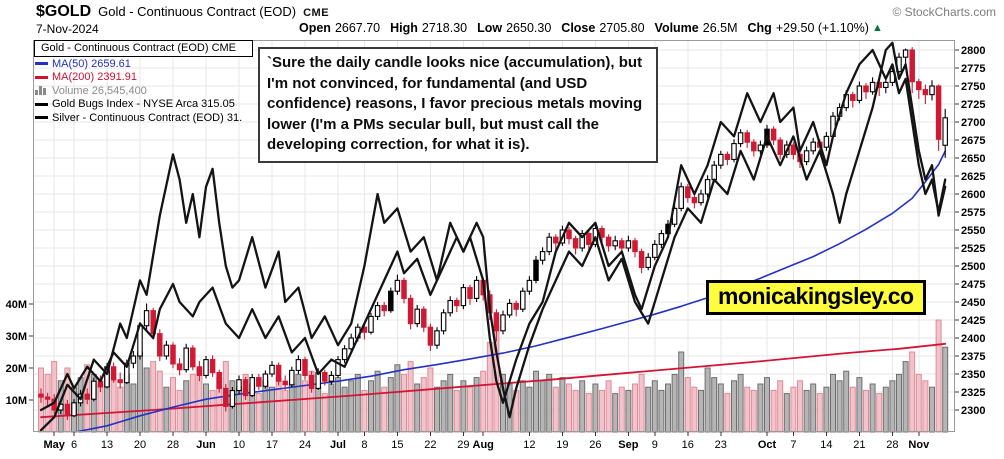 This screenshot has height=459, width=1004. I want to click on date-tick-label: 20, so click(140, 445).